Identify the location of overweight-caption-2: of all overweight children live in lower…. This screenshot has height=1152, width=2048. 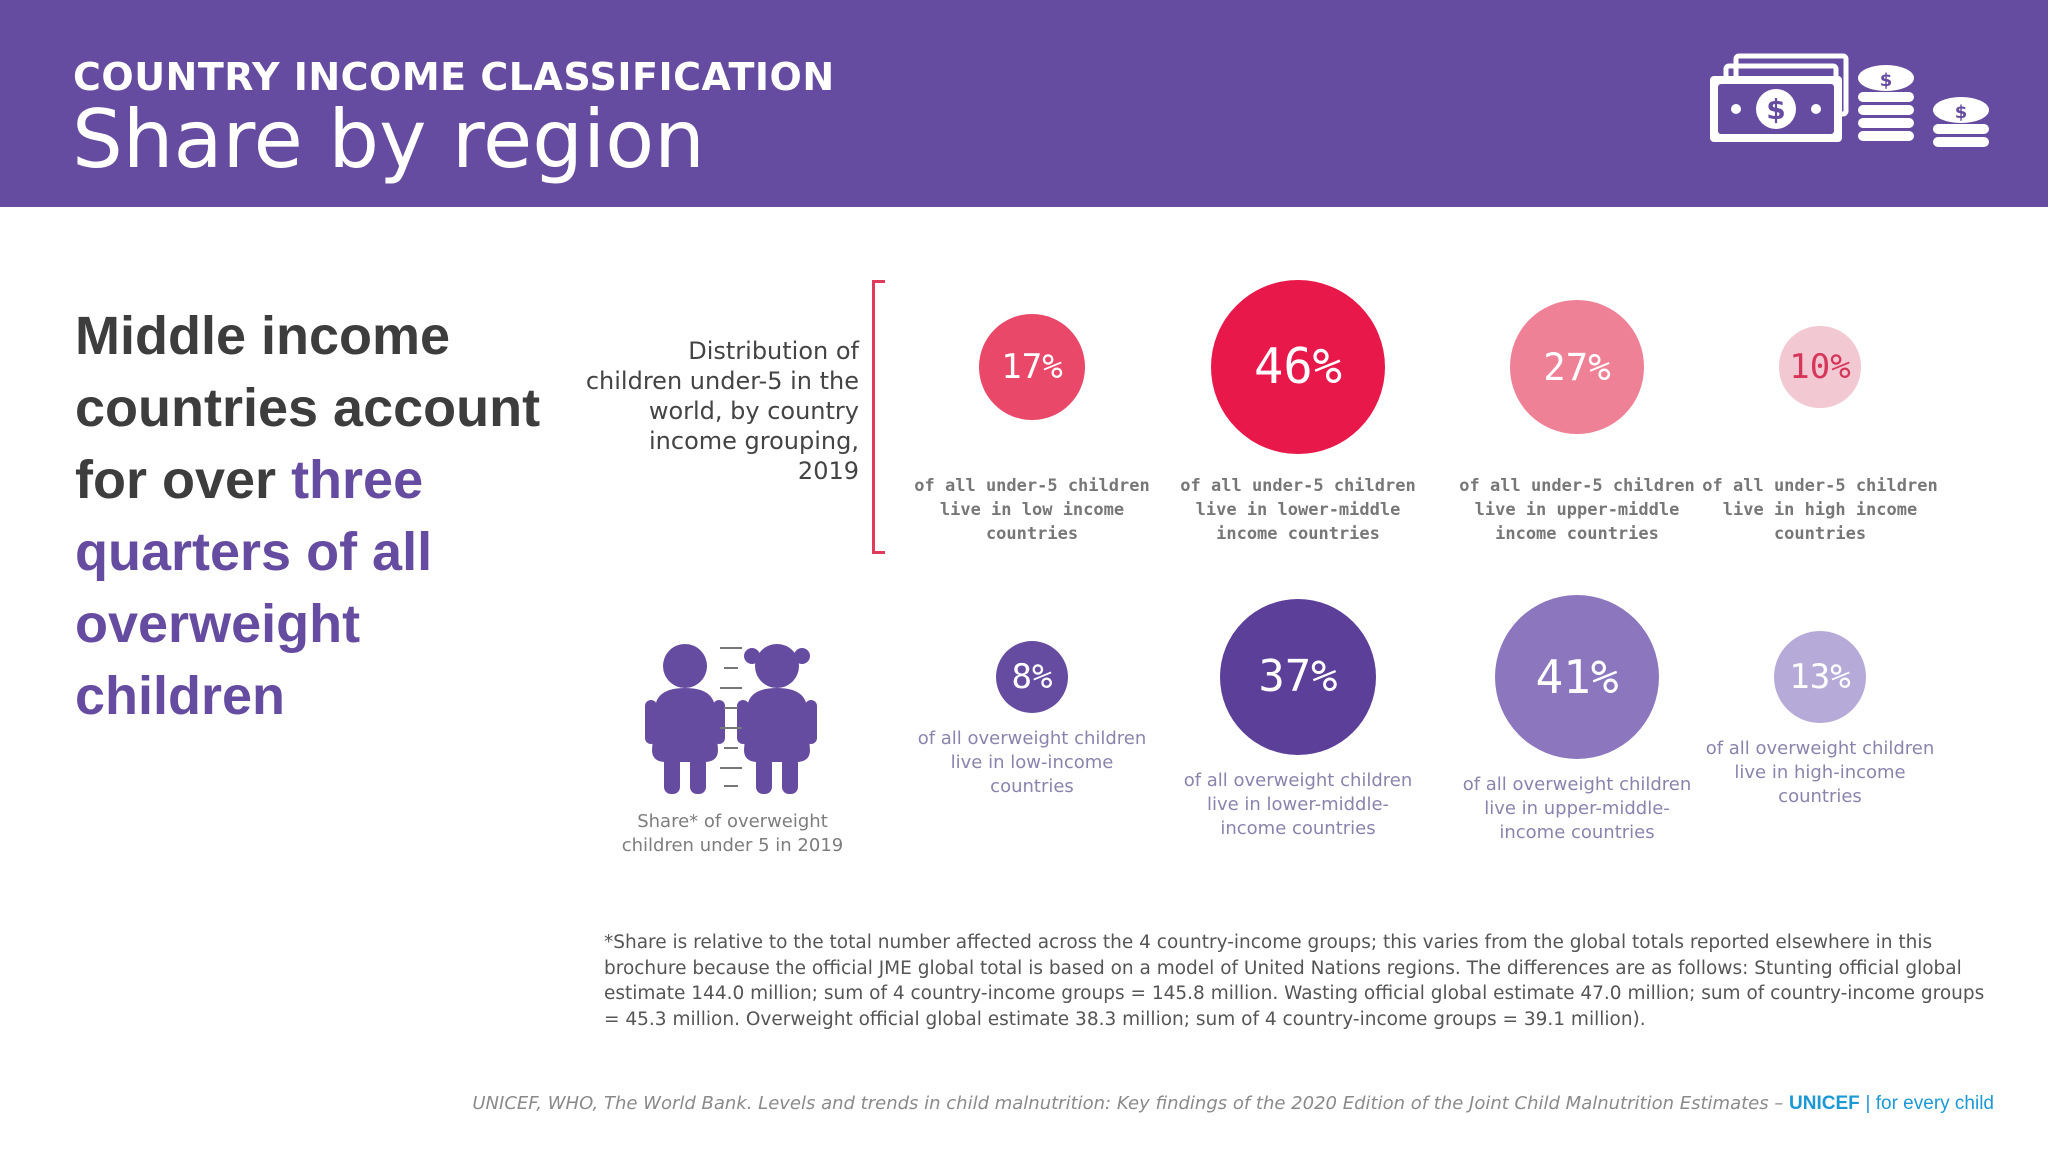
(1298, 805).